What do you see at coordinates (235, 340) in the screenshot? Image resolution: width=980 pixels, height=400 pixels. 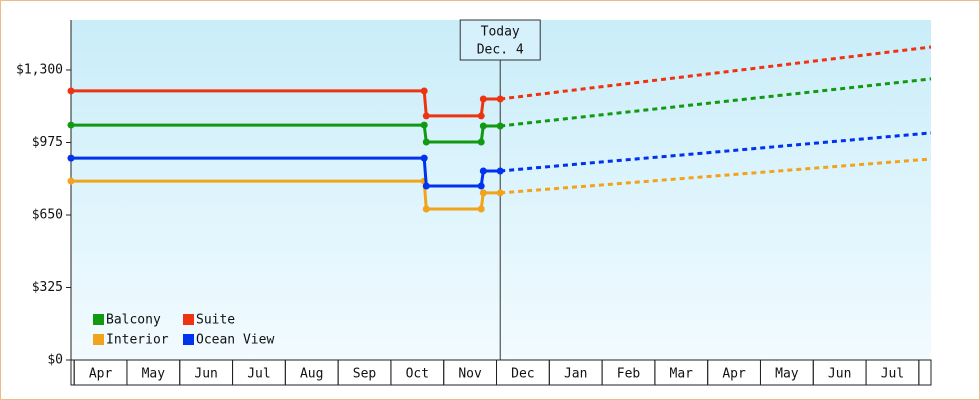 I see `legend-label: Ocean View` at bounding box center [235, 340].